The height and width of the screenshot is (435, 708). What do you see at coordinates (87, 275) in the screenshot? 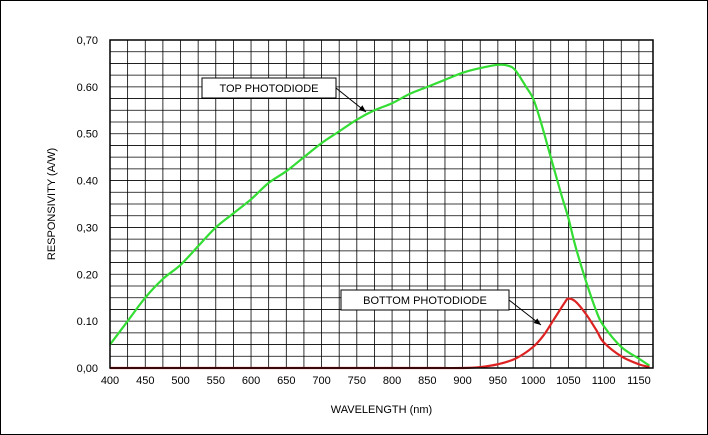
I see `y-tick-label: 0.20` at bounding box center [87, 275].